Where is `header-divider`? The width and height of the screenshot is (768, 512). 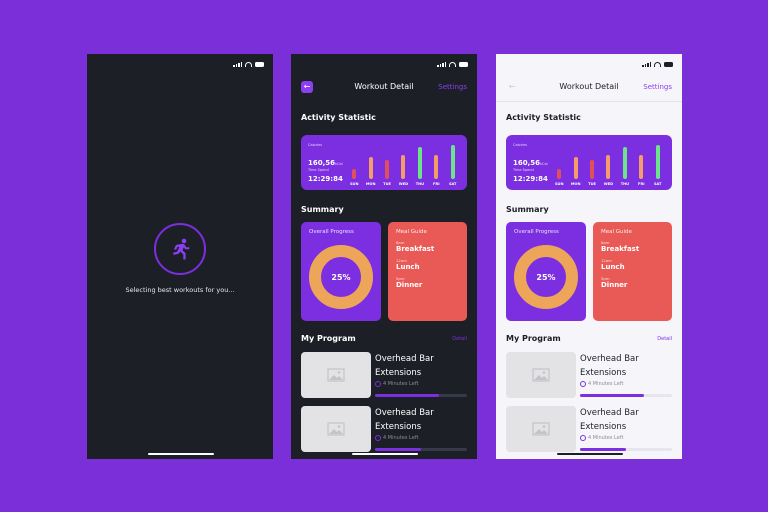 header-divider is located at coordinates (589, 101).